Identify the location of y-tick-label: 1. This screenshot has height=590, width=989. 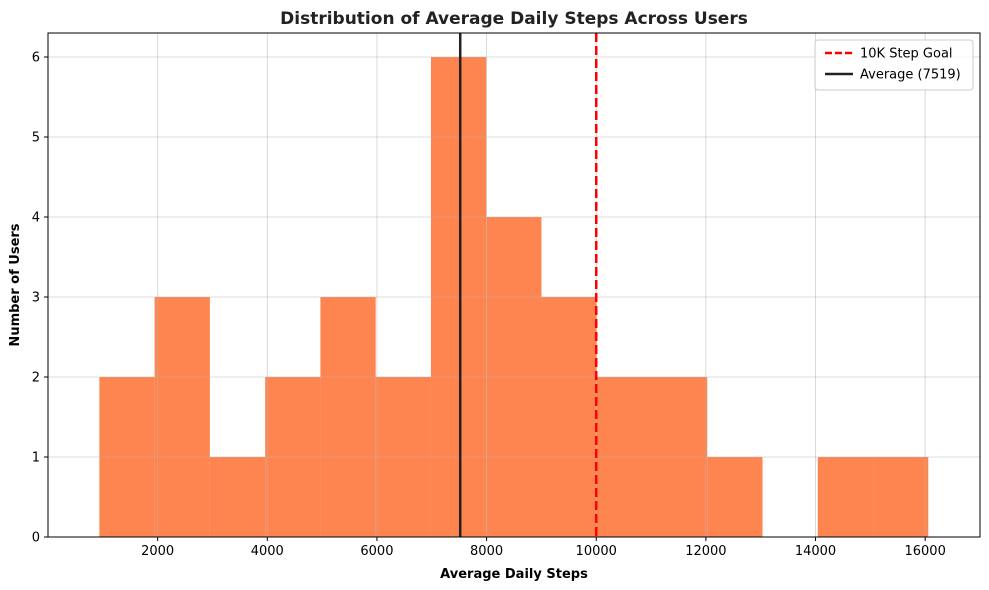
(36, 458).